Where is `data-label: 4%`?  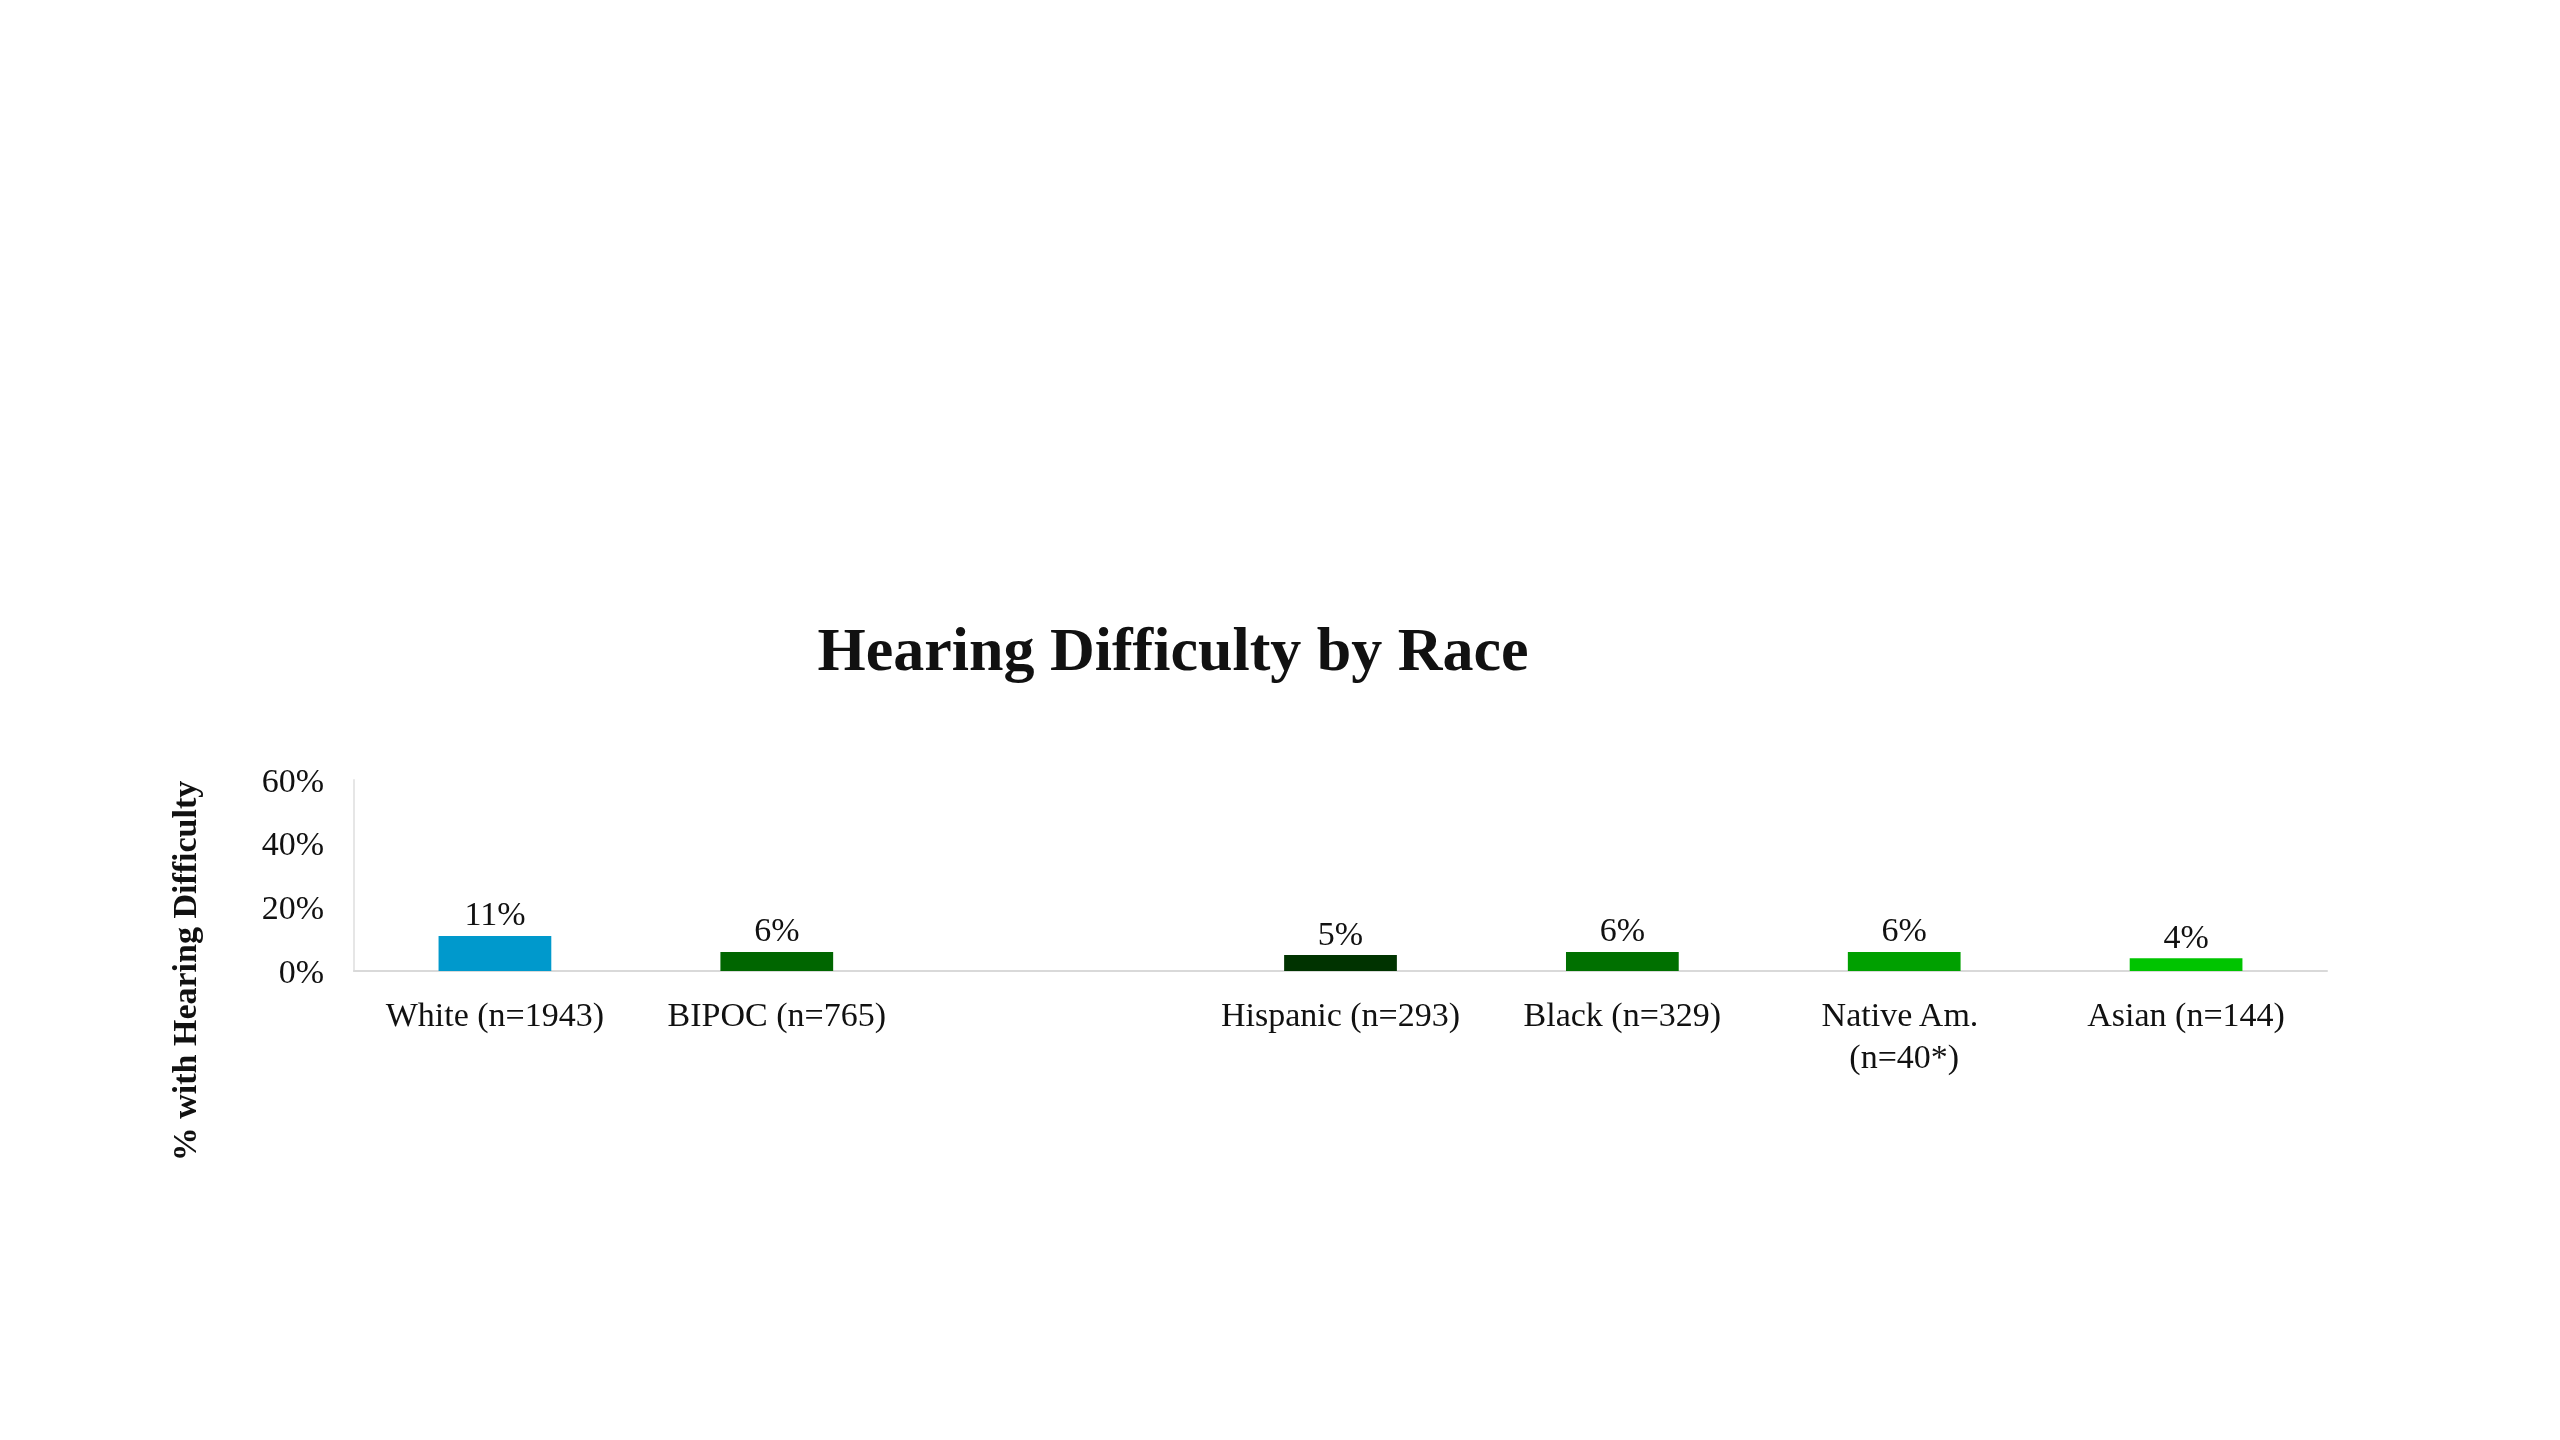
data-label: 4% is located at coordinates (2186, 936).